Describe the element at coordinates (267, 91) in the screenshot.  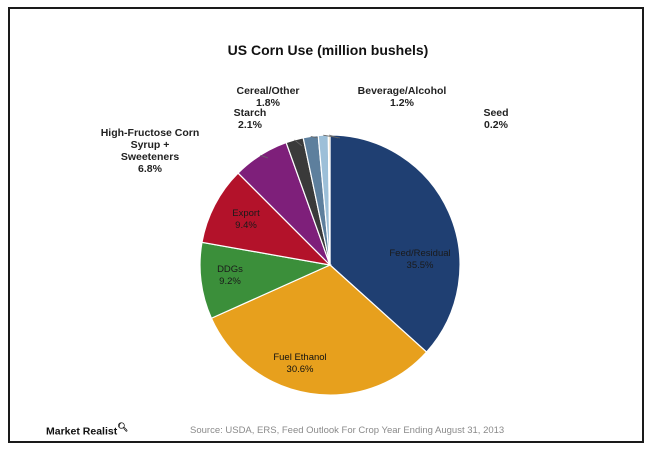
I see `label-cereal-other-line-1: Cereal/Other` at that location.